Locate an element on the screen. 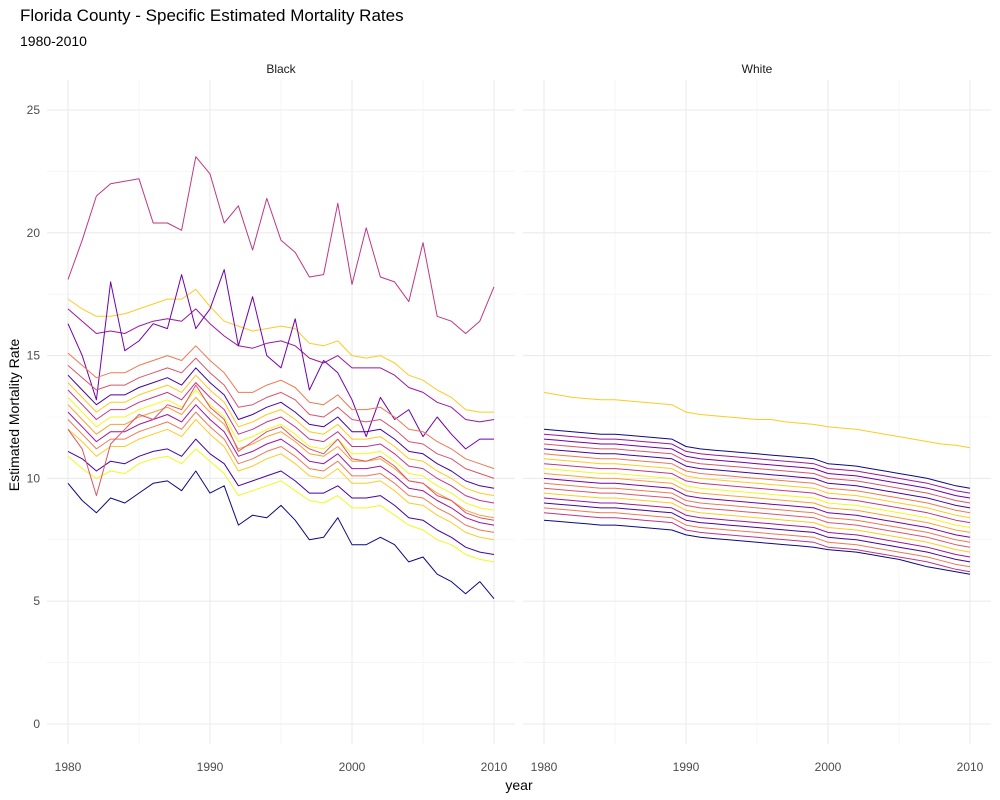  y-tick-label: 25 is located at coordinates (34, 110).